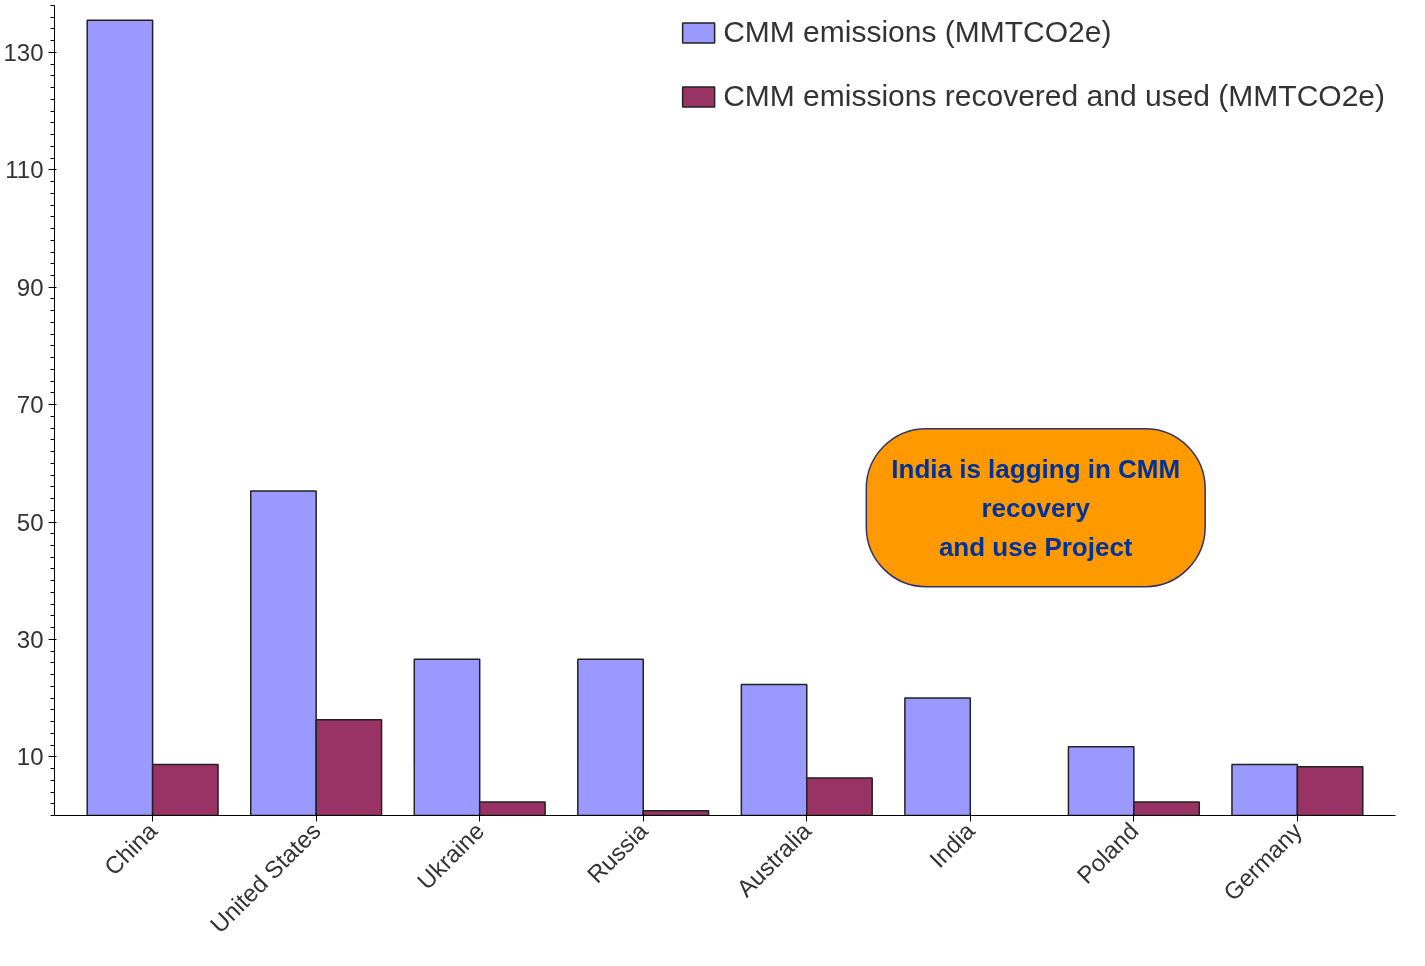  What do you see at coordinates (917, 32) in the screenshot?
I see `legend-label: CMM emissions (MMTCO2e)` at bounding box center [917, 32].